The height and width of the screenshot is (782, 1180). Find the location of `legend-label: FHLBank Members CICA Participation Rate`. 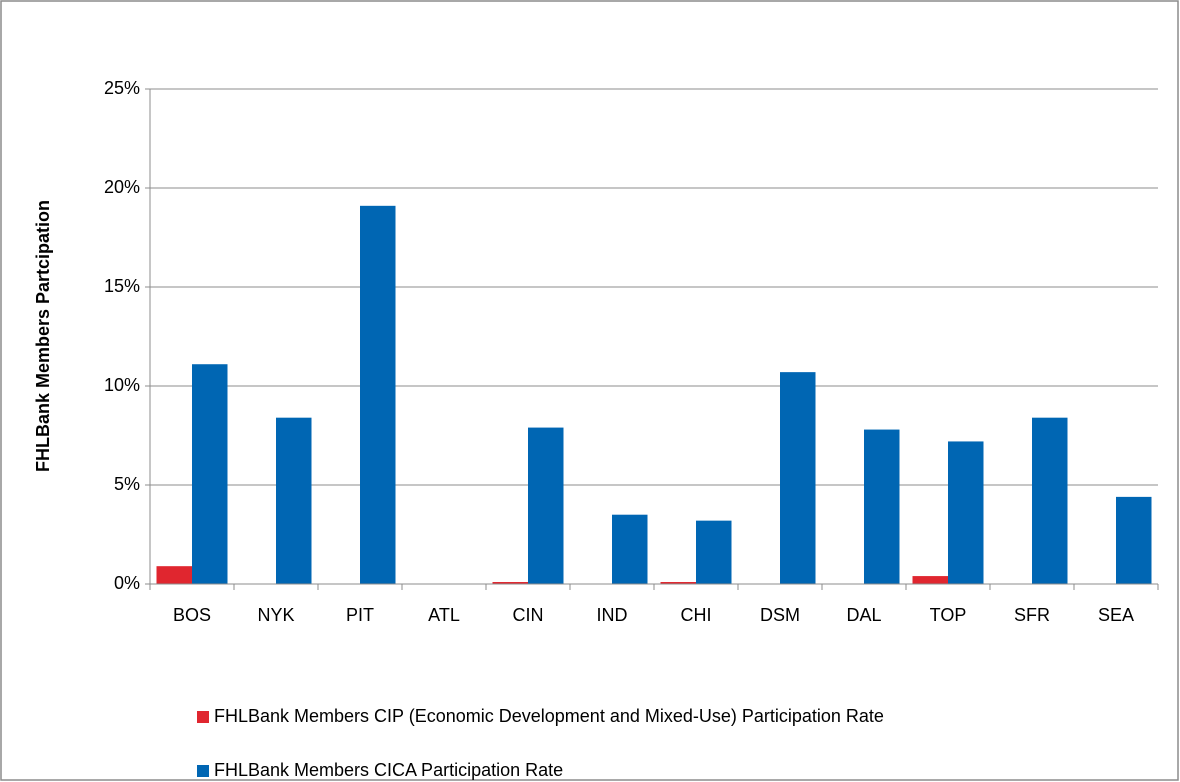

legend-label: FHLBank Members CICA Participation Rate is located at coordinates (388, 770).